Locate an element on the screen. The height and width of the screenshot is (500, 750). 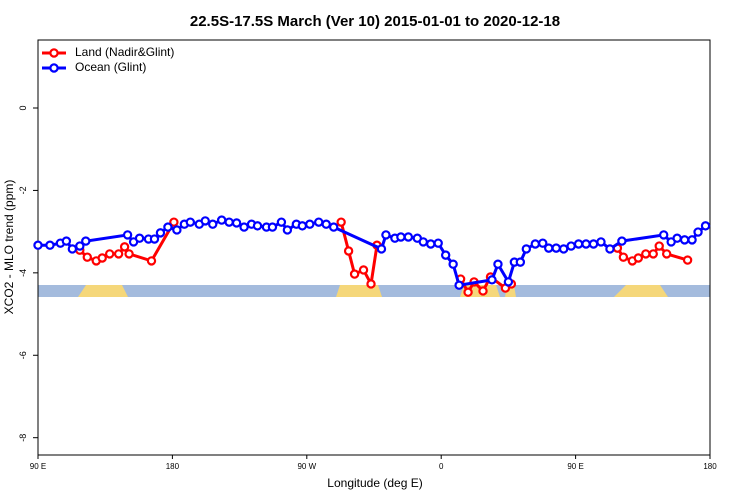
land-mask is located at coordinates (374, 291).